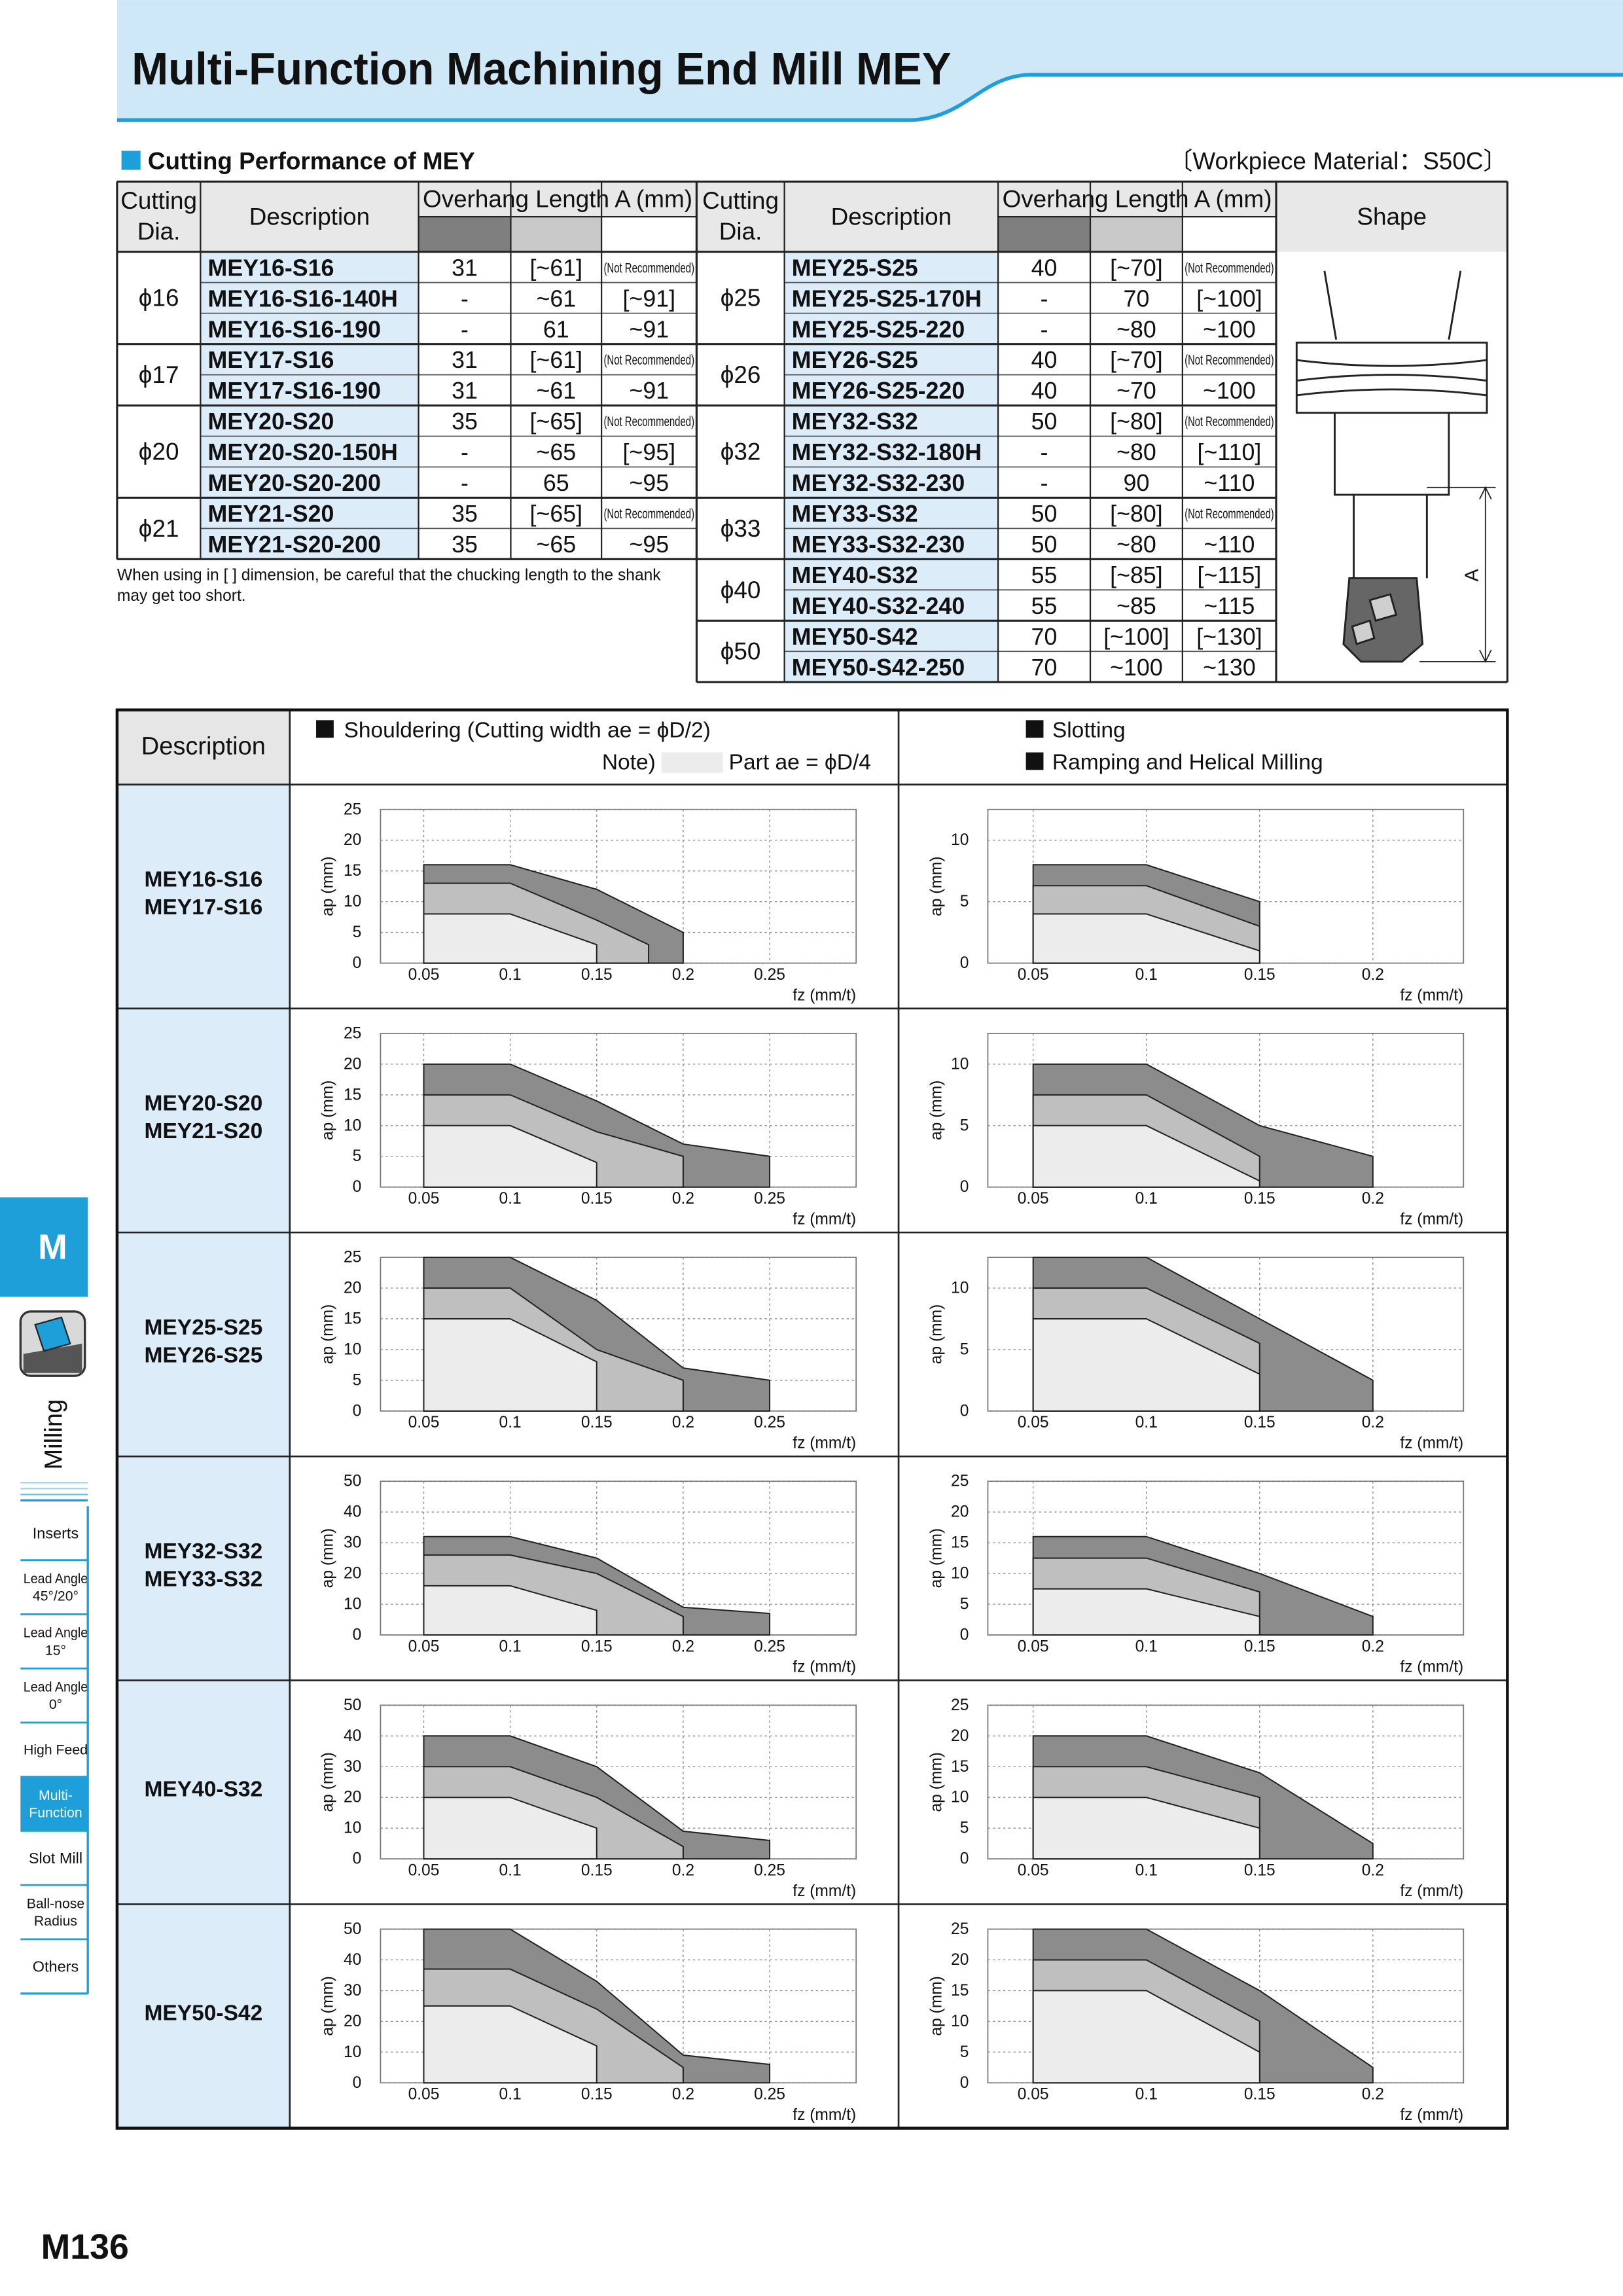  I want to click on overhang-value: 61, so click(556, 329).